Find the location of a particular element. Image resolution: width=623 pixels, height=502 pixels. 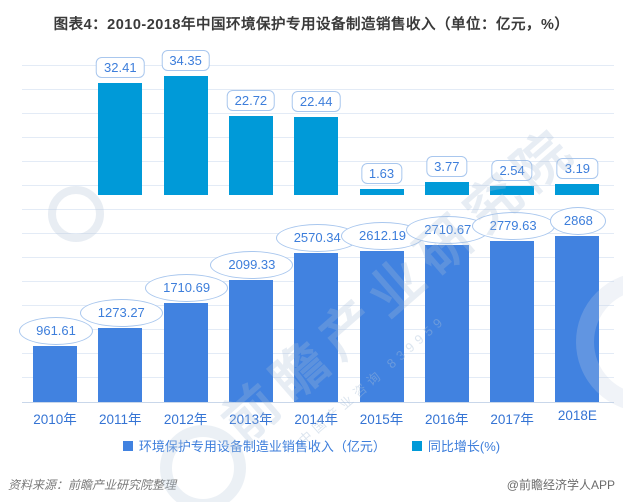

x-axis-line is located at coordinates (318, 402).